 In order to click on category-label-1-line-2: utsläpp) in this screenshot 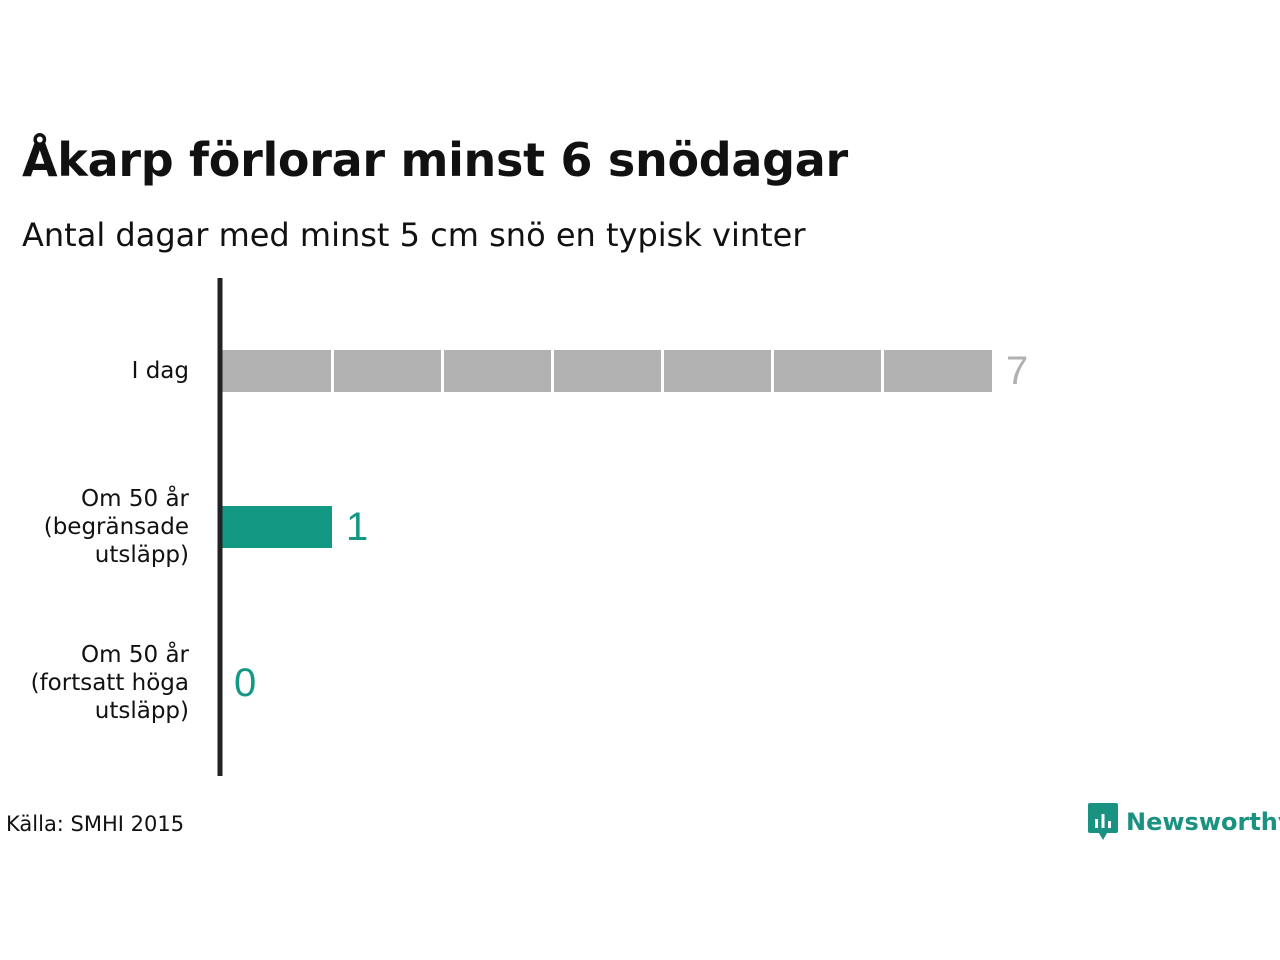, I will do `click(142, 555)`.